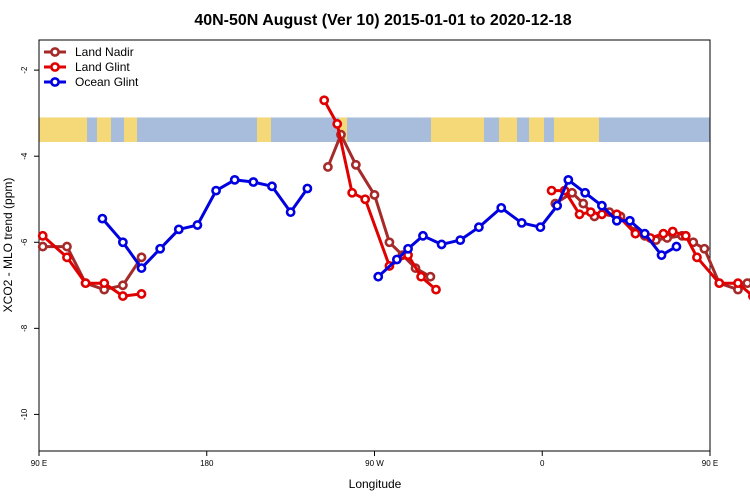  What do you see at coordinates (107, 82) in the screenshot?
I see `legend-label: Ocean Glint` at bounding box center [107, 82].